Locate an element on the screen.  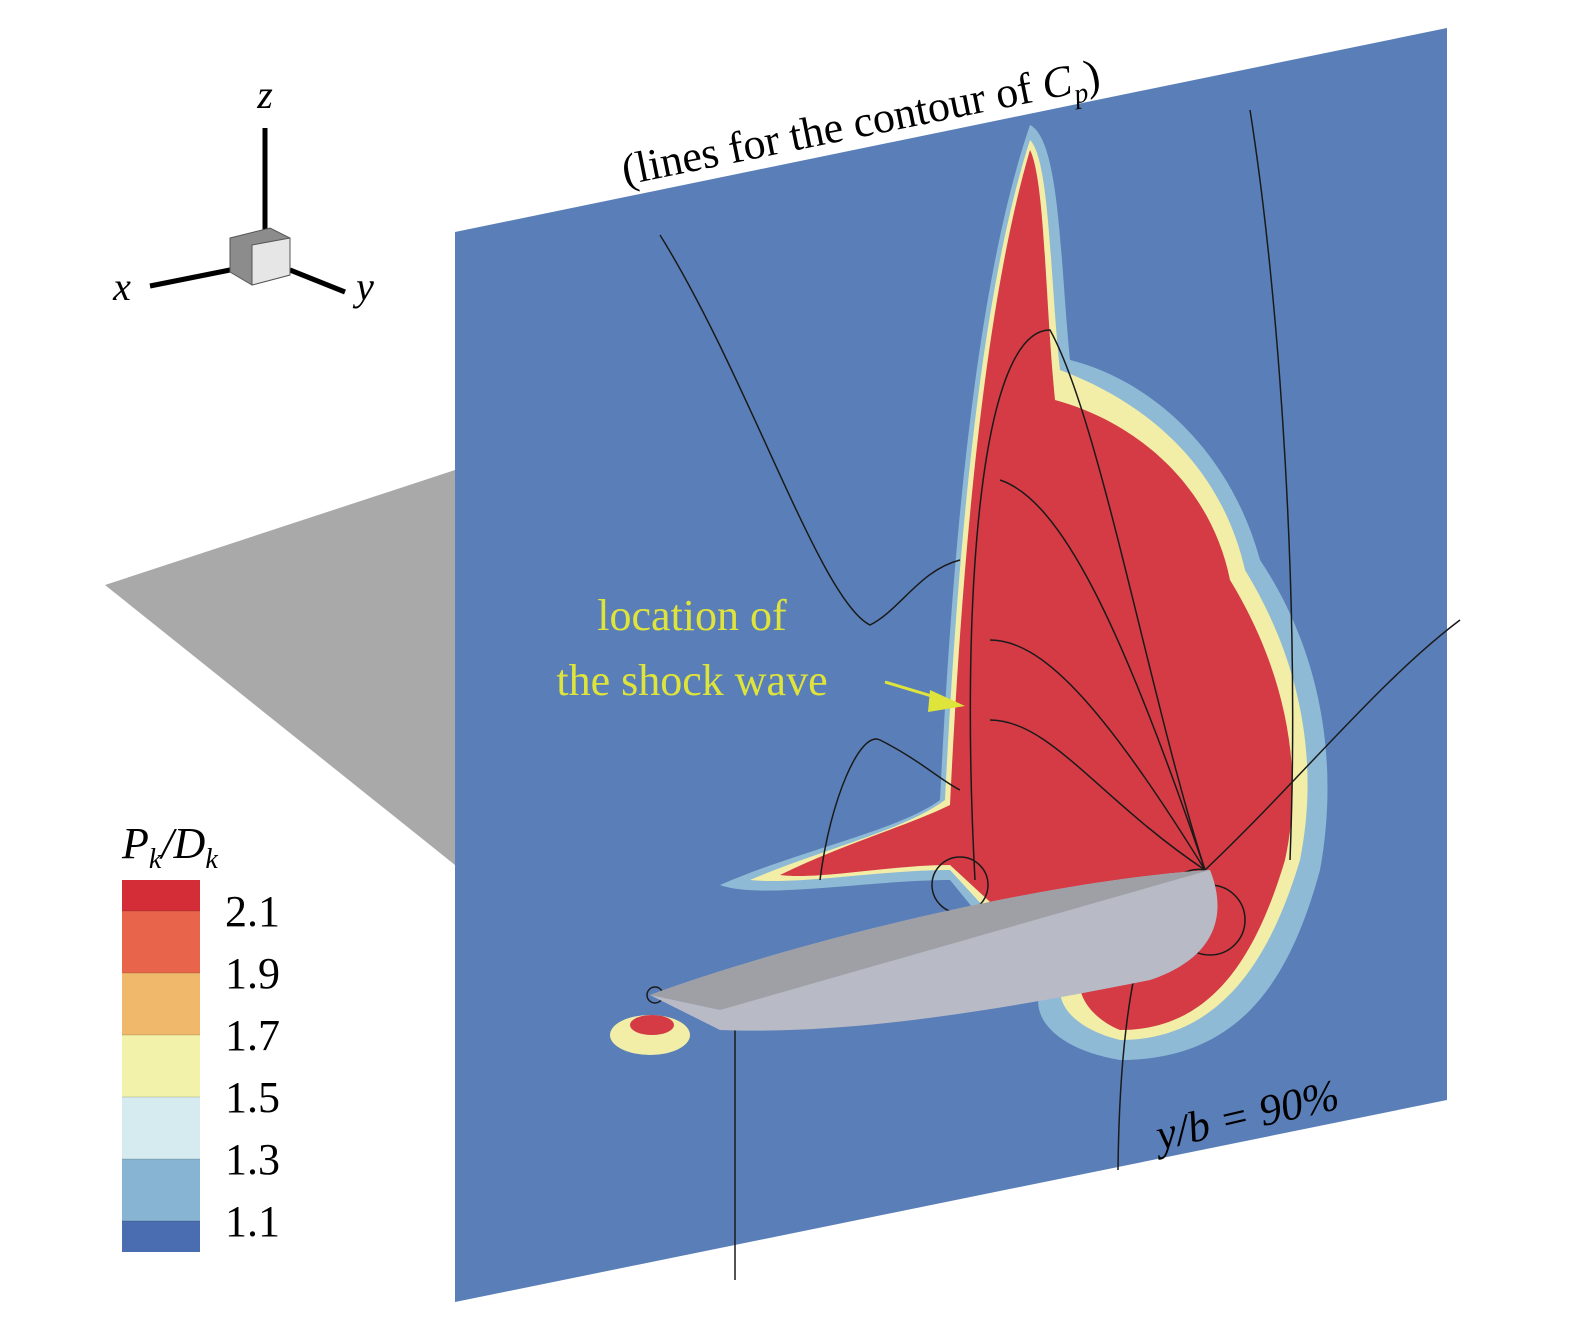
annotation-arrowhead is located at coordinates (946, 701).